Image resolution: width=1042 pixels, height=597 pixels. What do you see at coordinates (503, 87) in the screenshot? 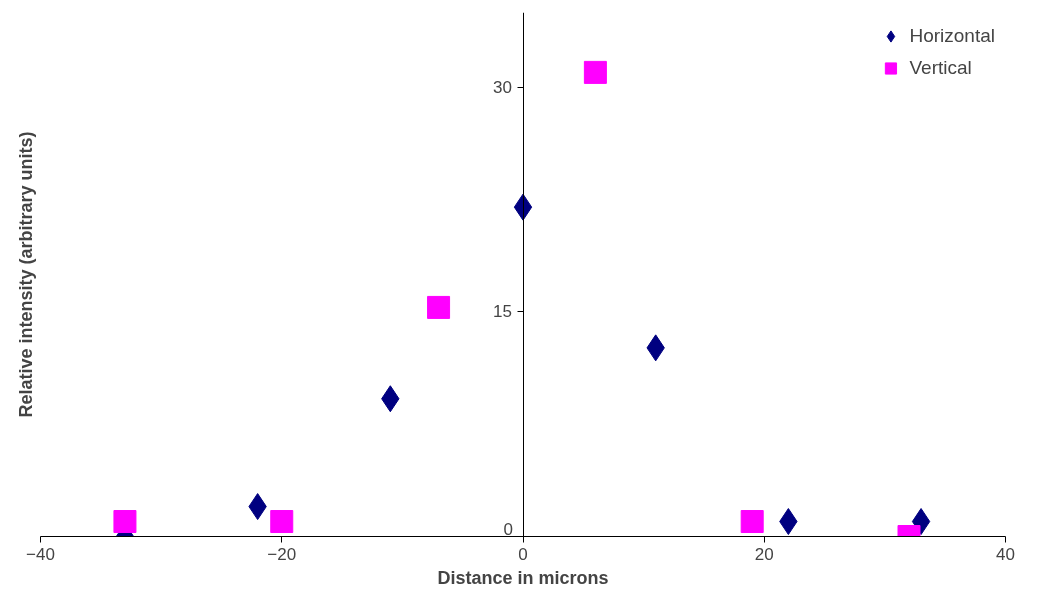
I see `y-tick-label: 30` at bounding box center [503, 87].